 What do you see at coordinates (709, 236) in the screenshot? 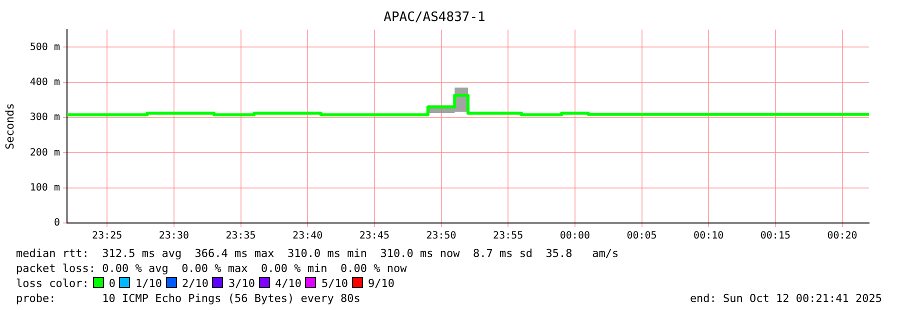
I see `x-tick-label: 00:10` at bounding box center [709, 236].